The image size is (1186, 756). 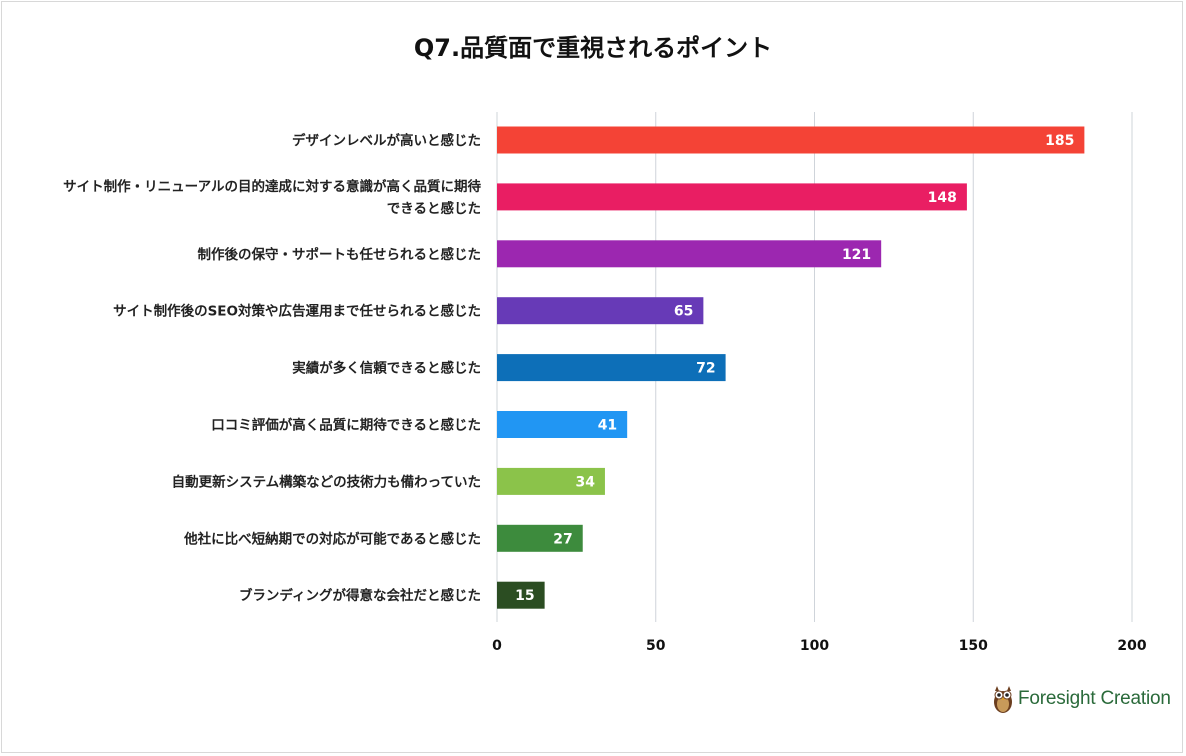 What do you see at coordinates (1131, 646) in the screenshot?
I see `x-tick-label: 200` at bounding box center [1131, 646].